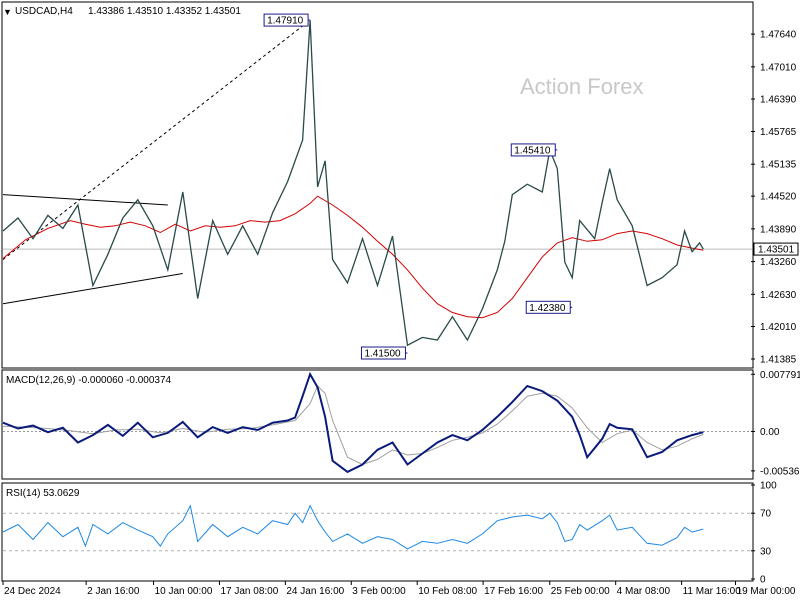 The height and width of the screenshot is (600, 800). Describe the element at coordinates (353, 425) in the screenshot. I see `macd-signal-line` at that location.